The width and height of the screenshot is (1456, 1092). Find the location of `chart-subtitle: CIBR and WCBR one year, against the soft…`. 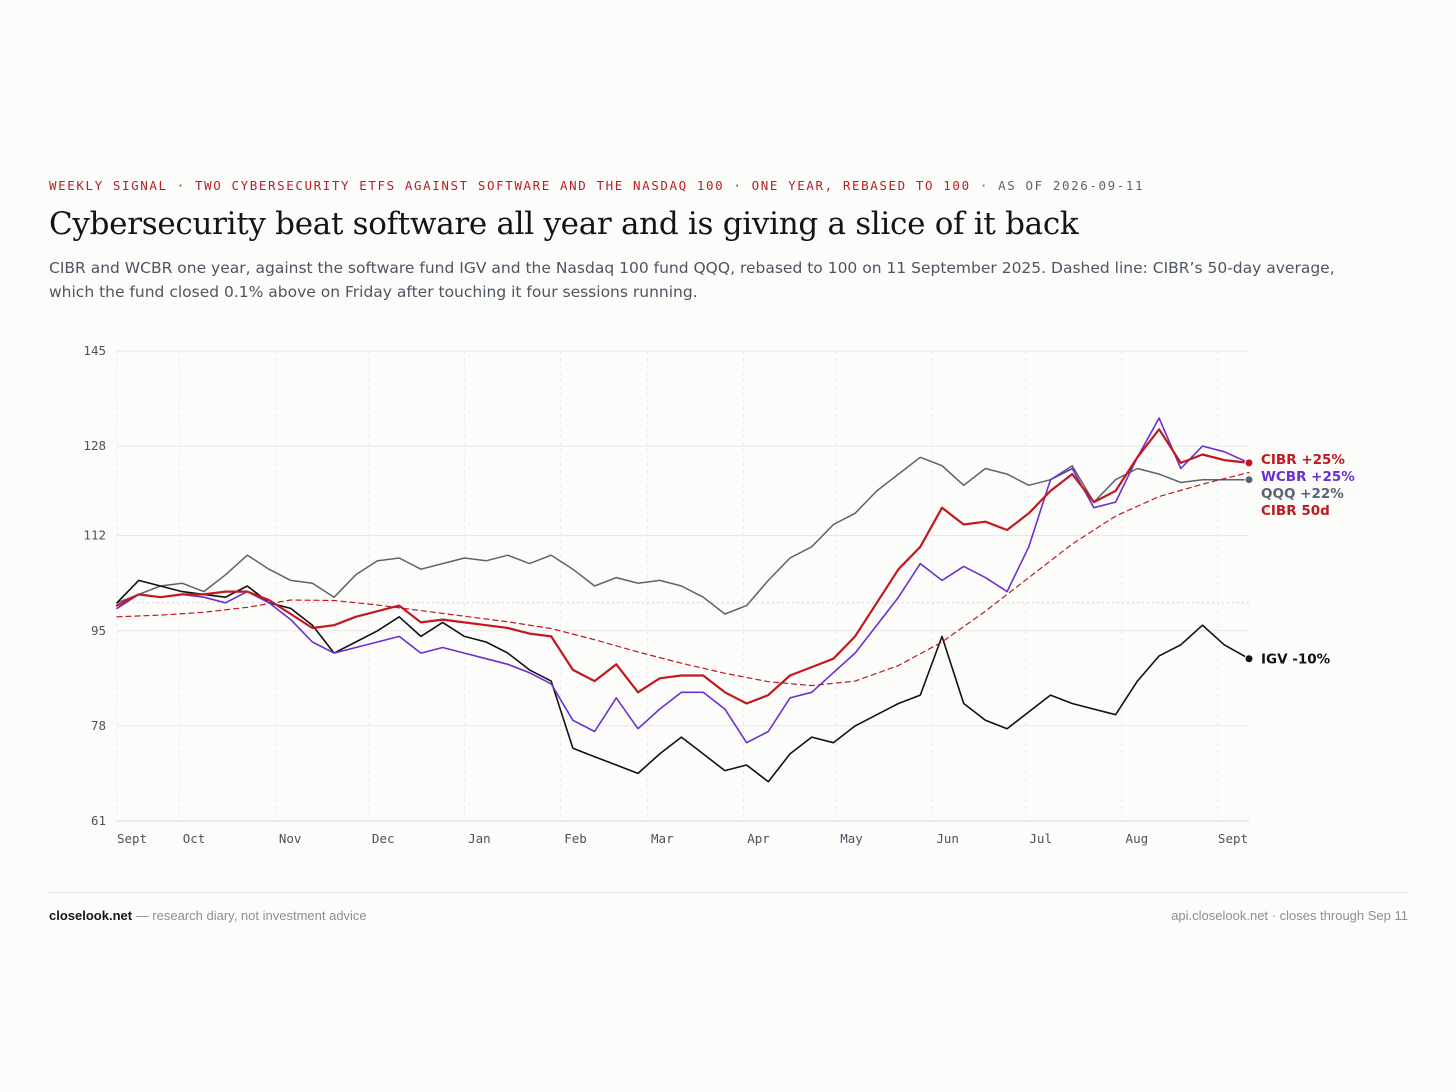

chart-subtitle: CIBR and WCBR one year, against the soft… is located at coordinates (692, 280).